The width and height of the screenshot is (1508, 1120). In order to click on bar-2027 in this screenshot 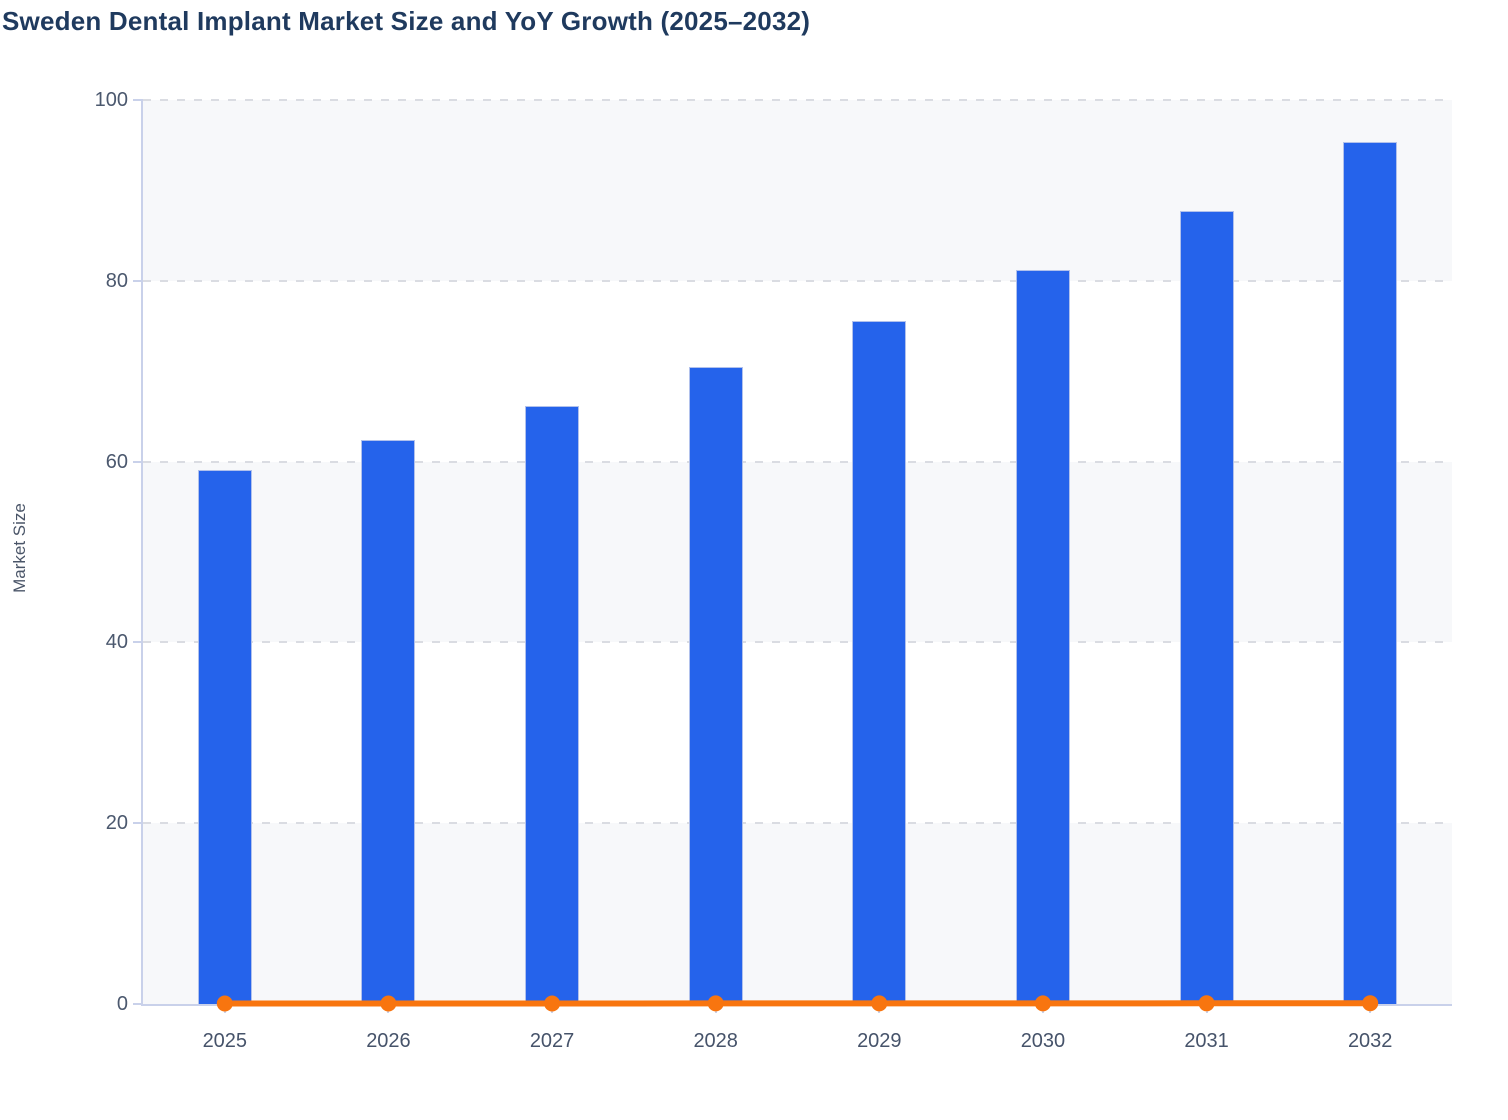, I will do `click(552, 704)`.